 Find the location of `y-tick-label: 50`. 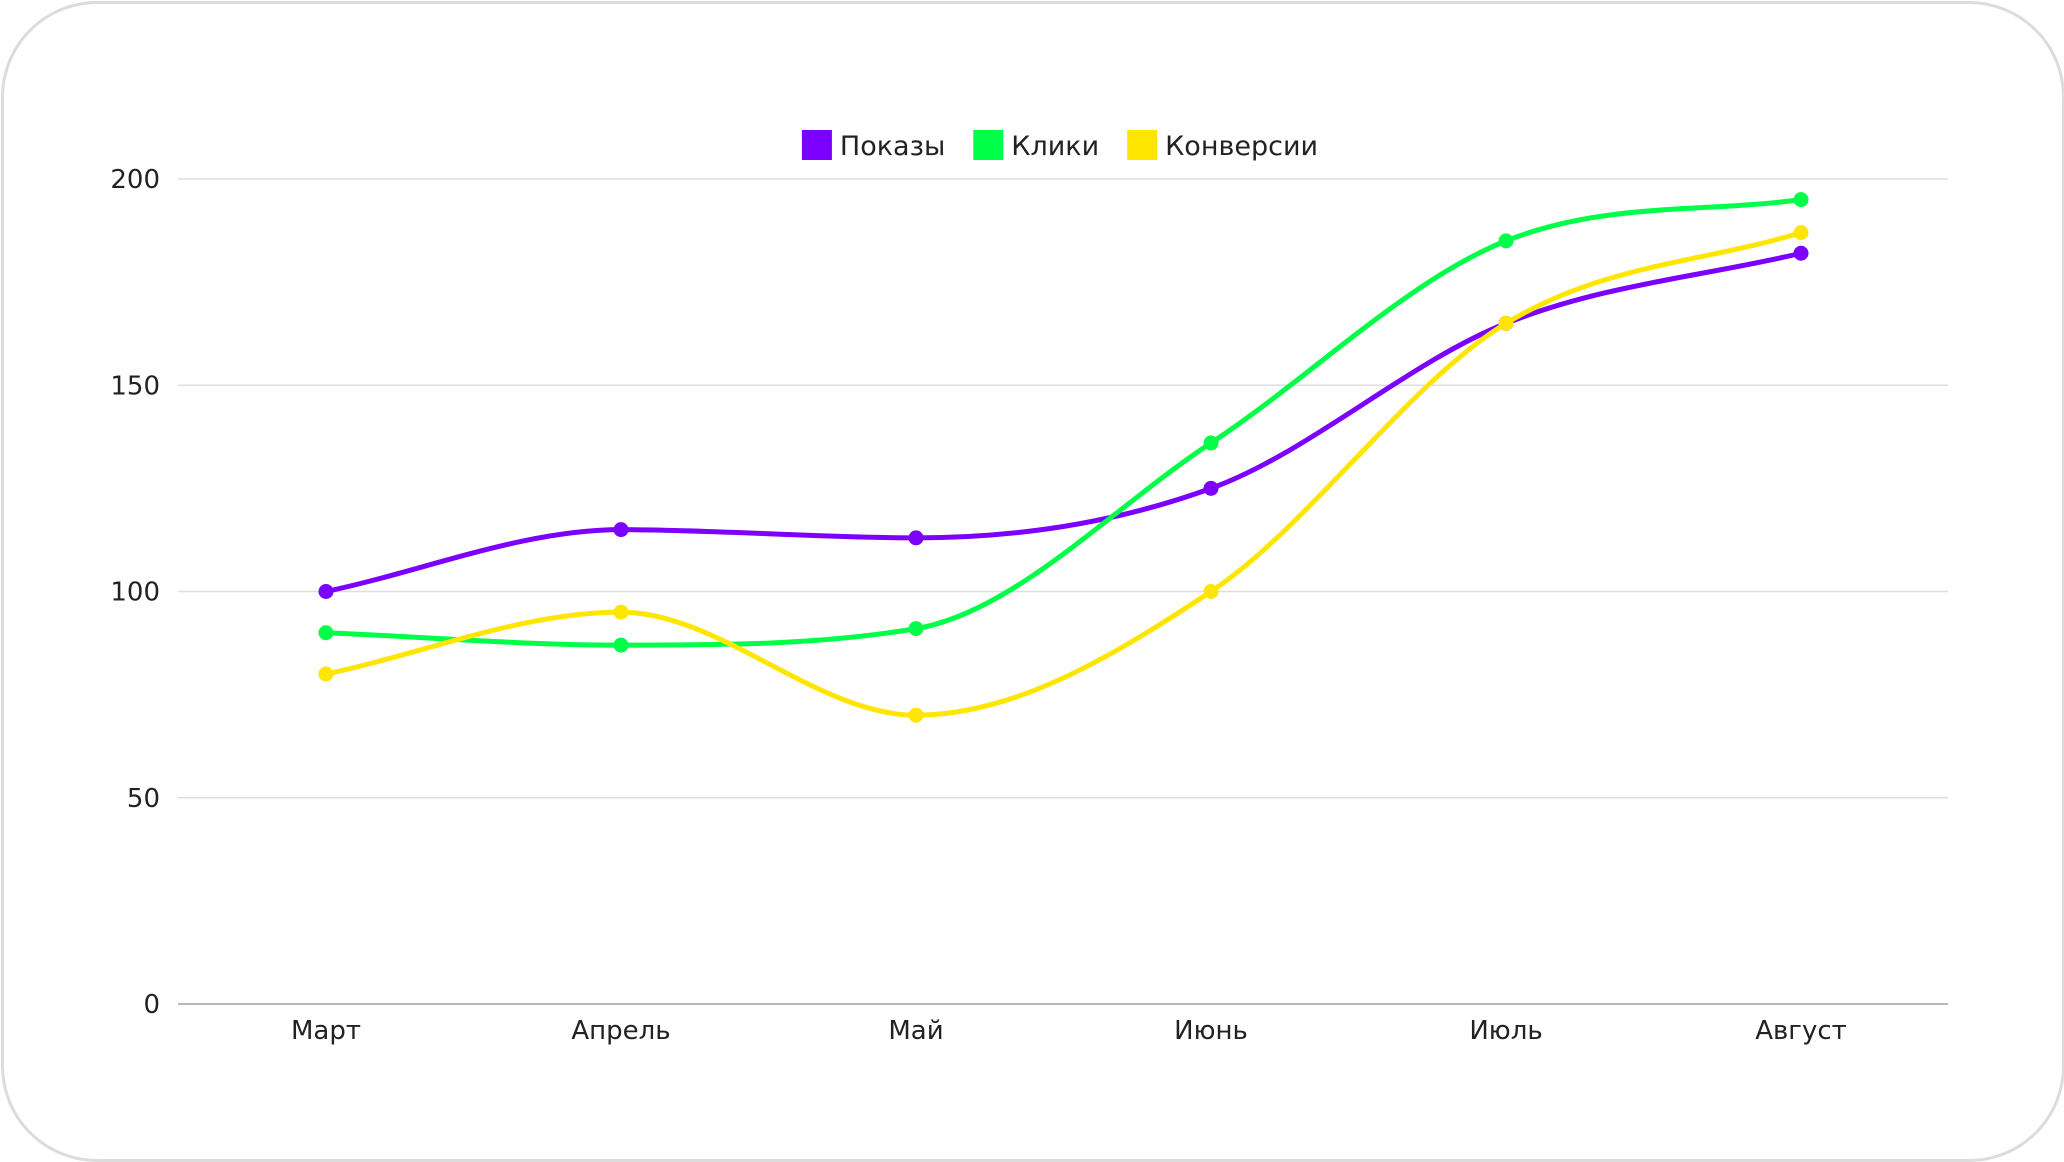

y-tick-label: 50 is located at coordinates (143, 799).